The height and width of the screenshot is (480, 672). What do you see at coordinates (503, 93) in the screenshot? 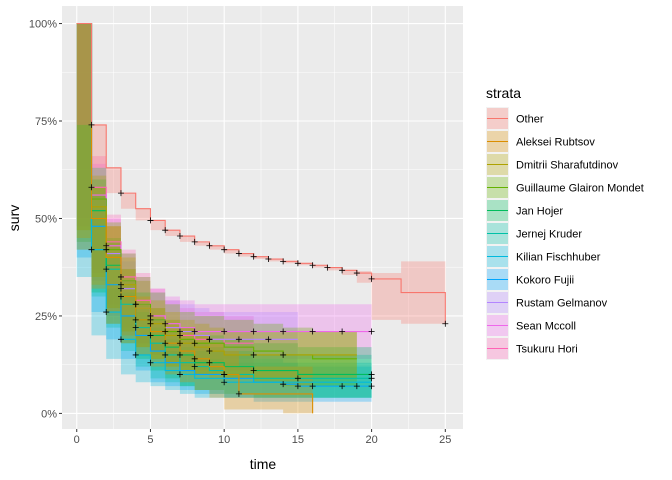
I see `legend-title: strata` at bounding box center [503, 93].